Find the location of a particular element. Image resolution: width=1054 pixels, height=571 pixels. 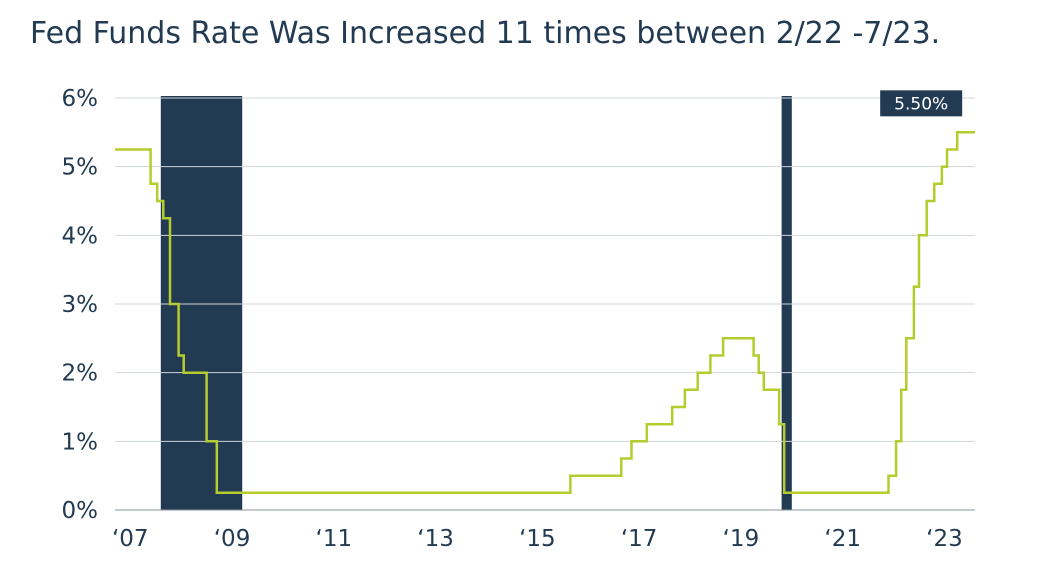

x-tick-label: ‘11 is located at coordinates (334, 539).